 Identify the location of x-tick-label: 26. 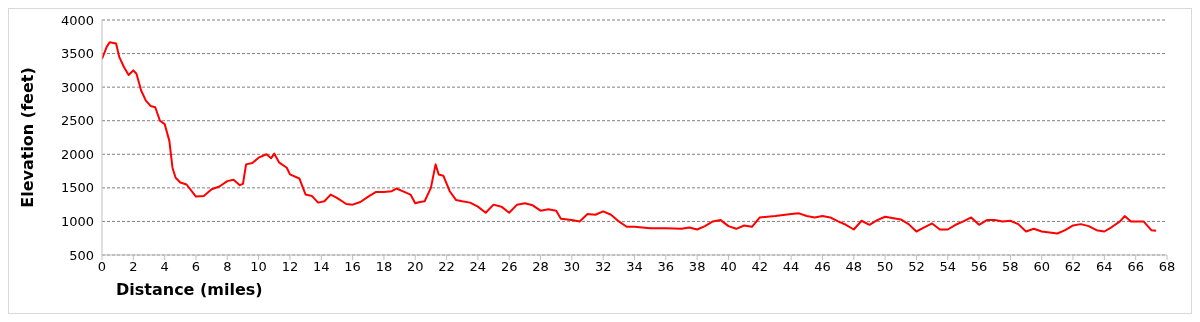
(509, 267).